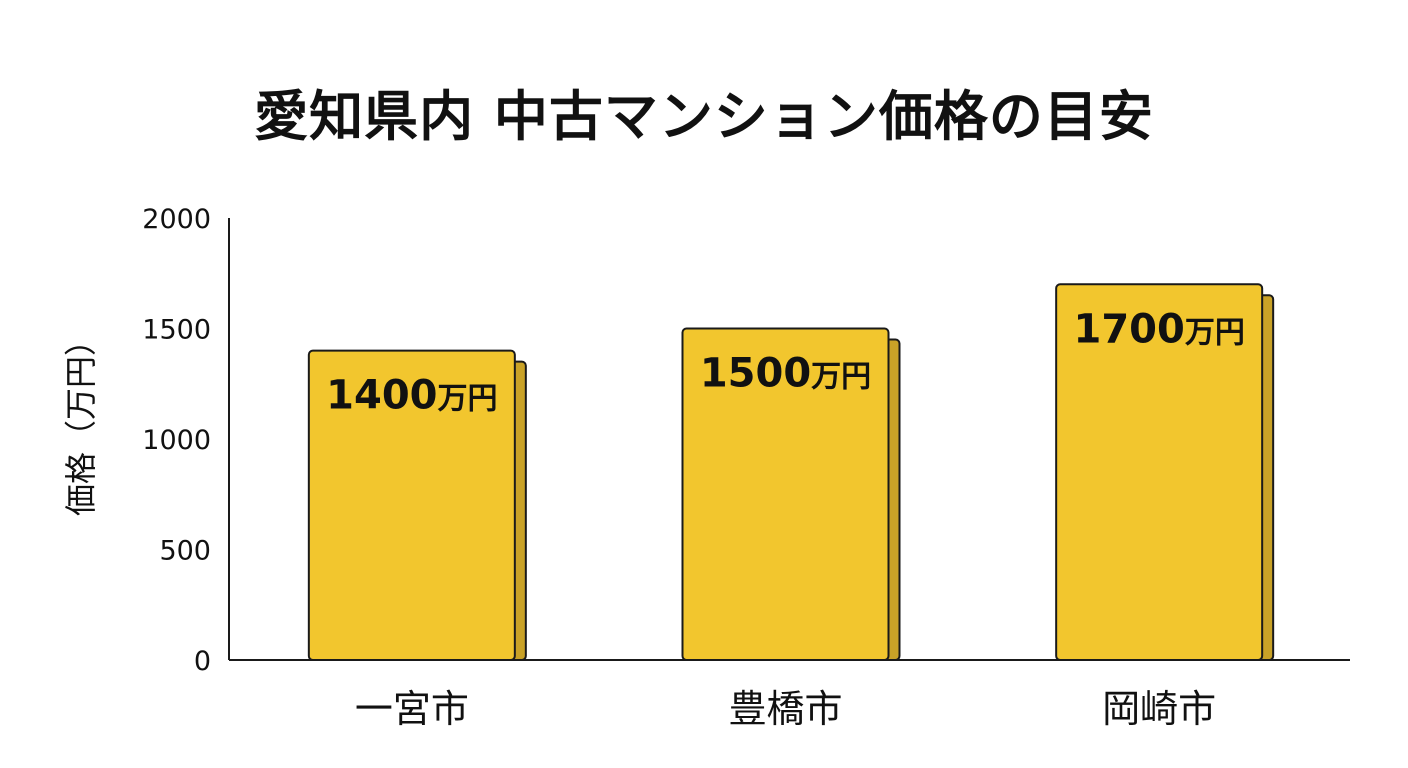 The image size is (1408, 768). I want to click on bar-value-label: 1500万円, so click(785, 374).